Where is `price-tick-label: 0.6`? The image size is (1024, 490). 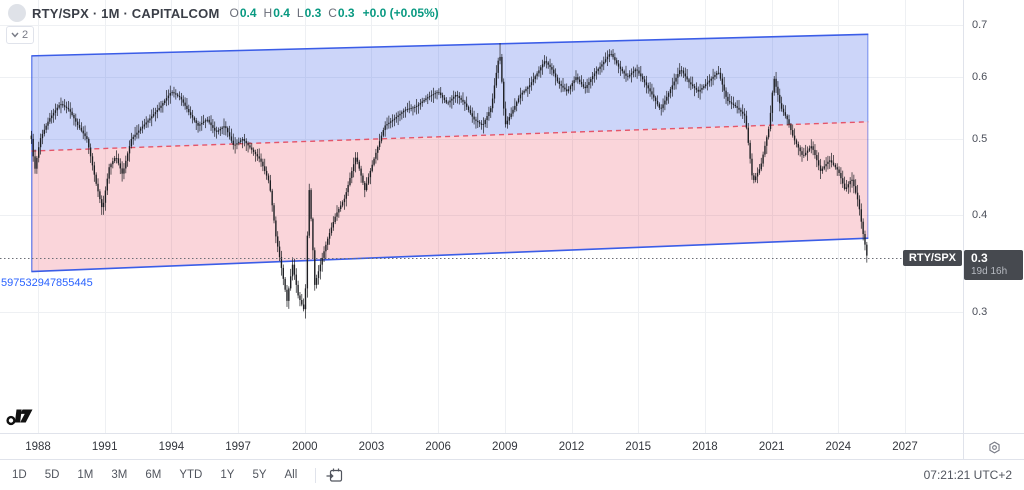
price-tick-label: 0.6 is located at coordinates (980, 77).